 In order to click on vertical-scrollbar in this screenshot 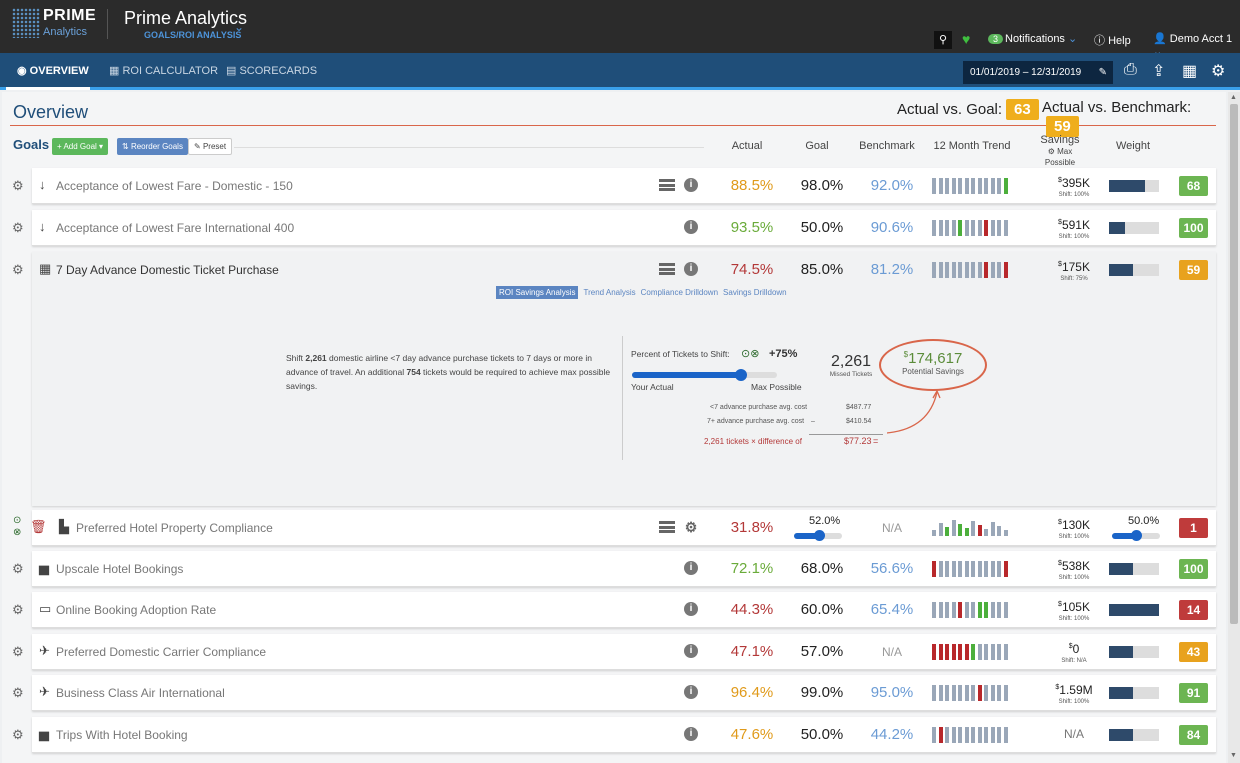, I will do `click(1234, 427)`.